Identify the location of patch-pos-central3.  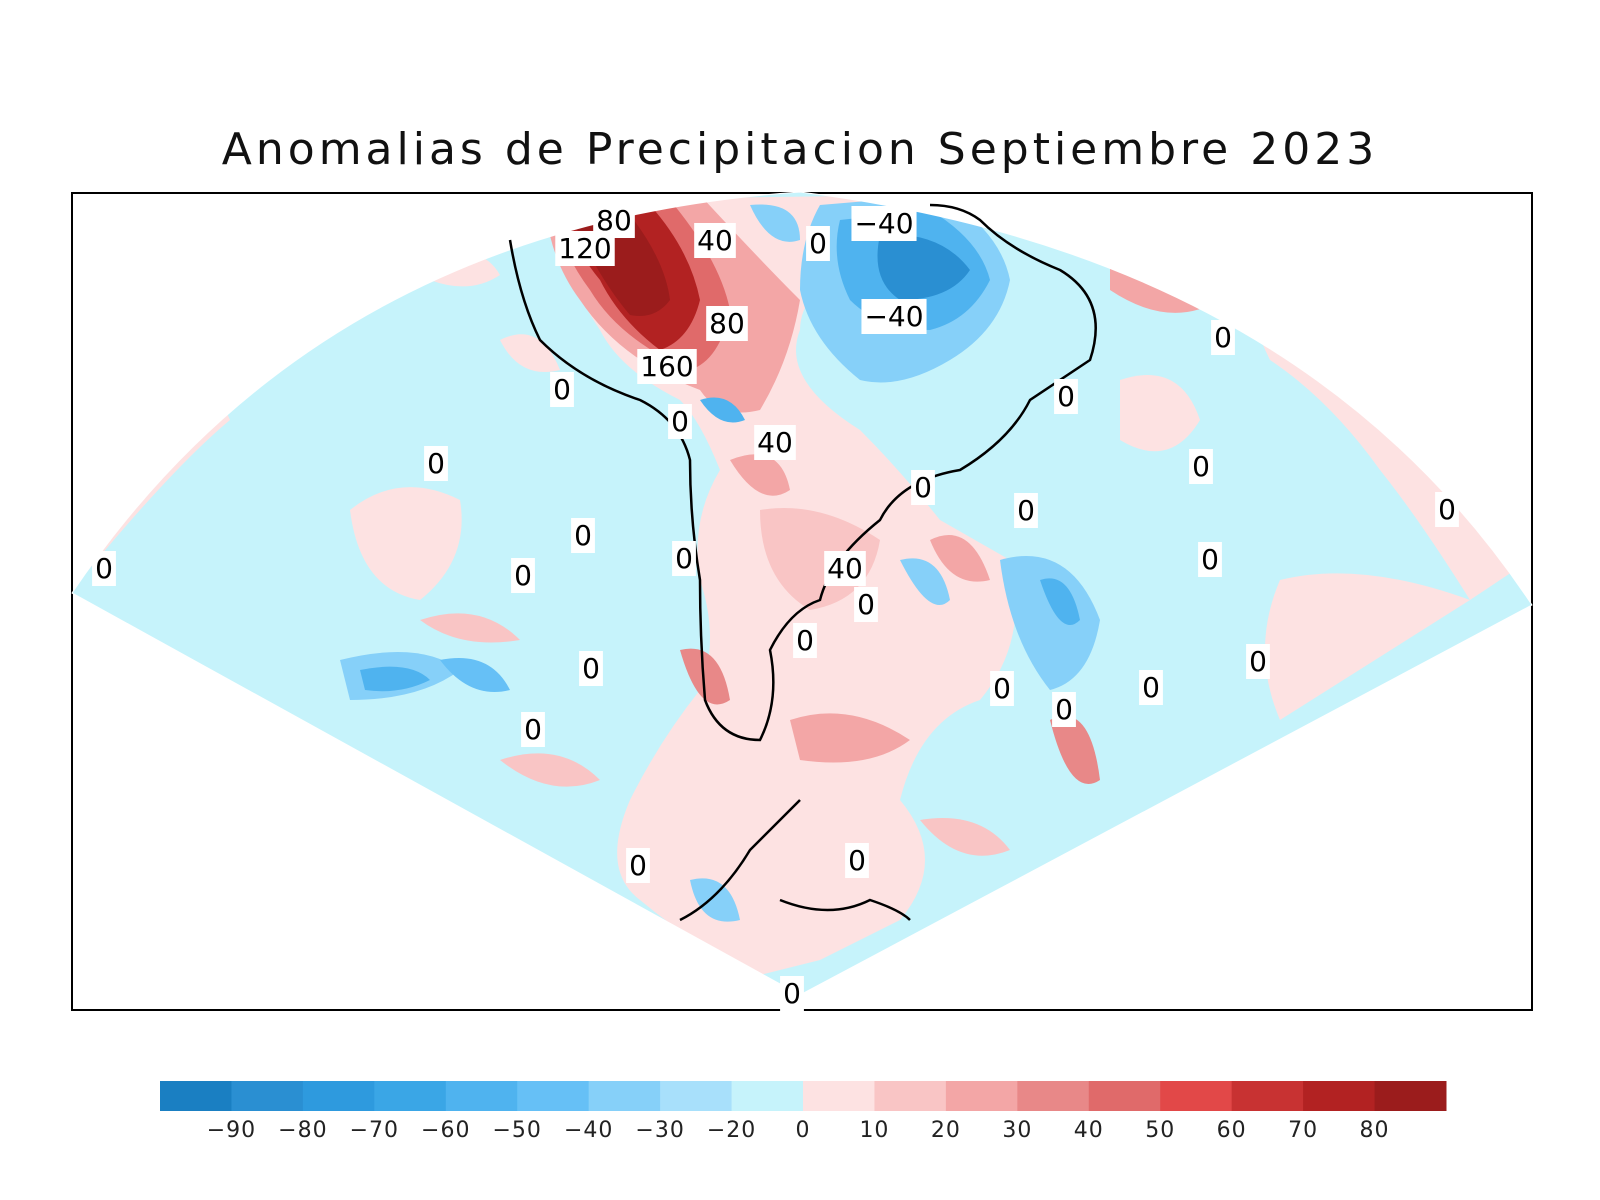
(760, 475).